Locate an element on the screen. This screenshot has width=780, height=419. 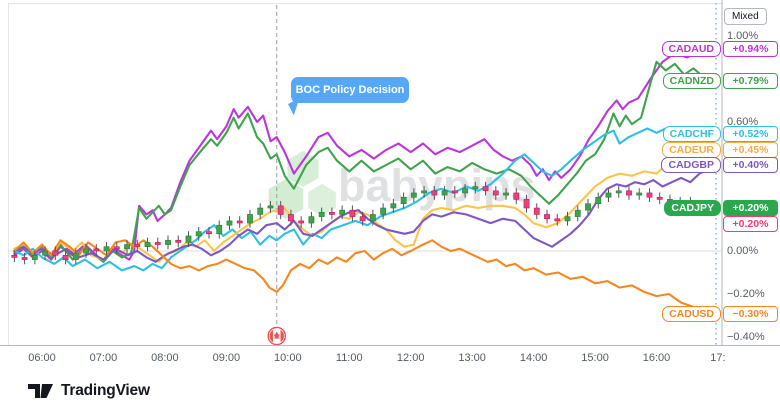
price-axis: 1.00% 0.60% 0.00% −0.20% −0.40% is located at coordinates (751, 172).